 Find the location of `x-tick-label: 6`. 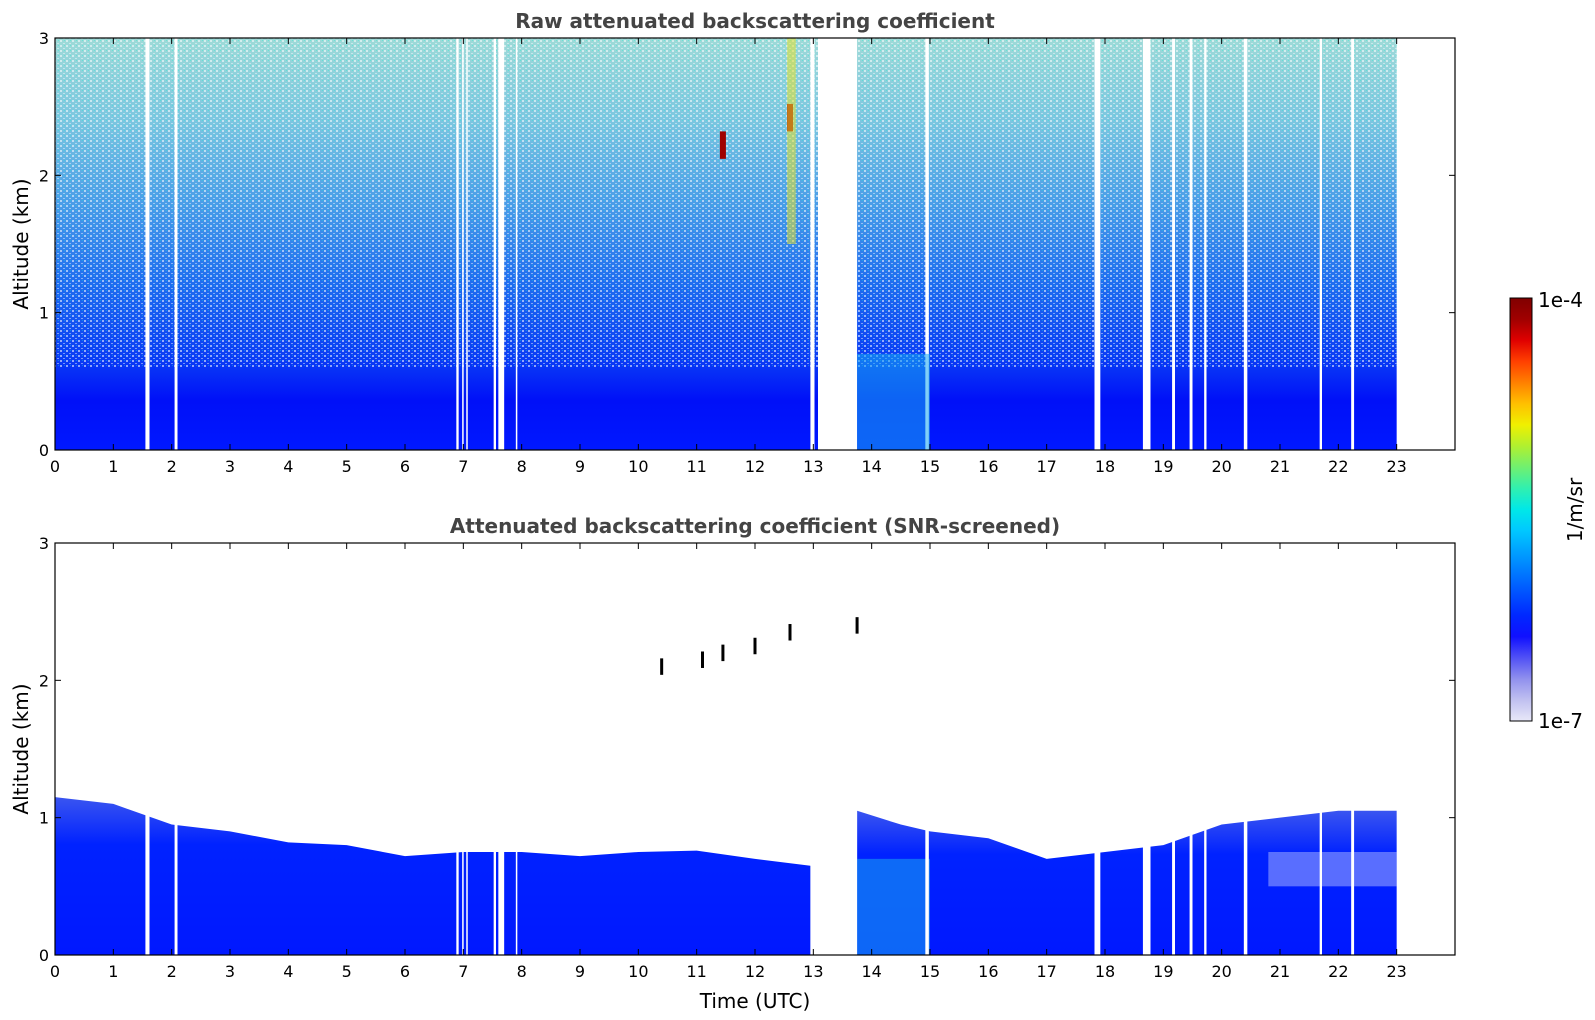

x-tick-label: 6 is located at coordinates (405, 466).